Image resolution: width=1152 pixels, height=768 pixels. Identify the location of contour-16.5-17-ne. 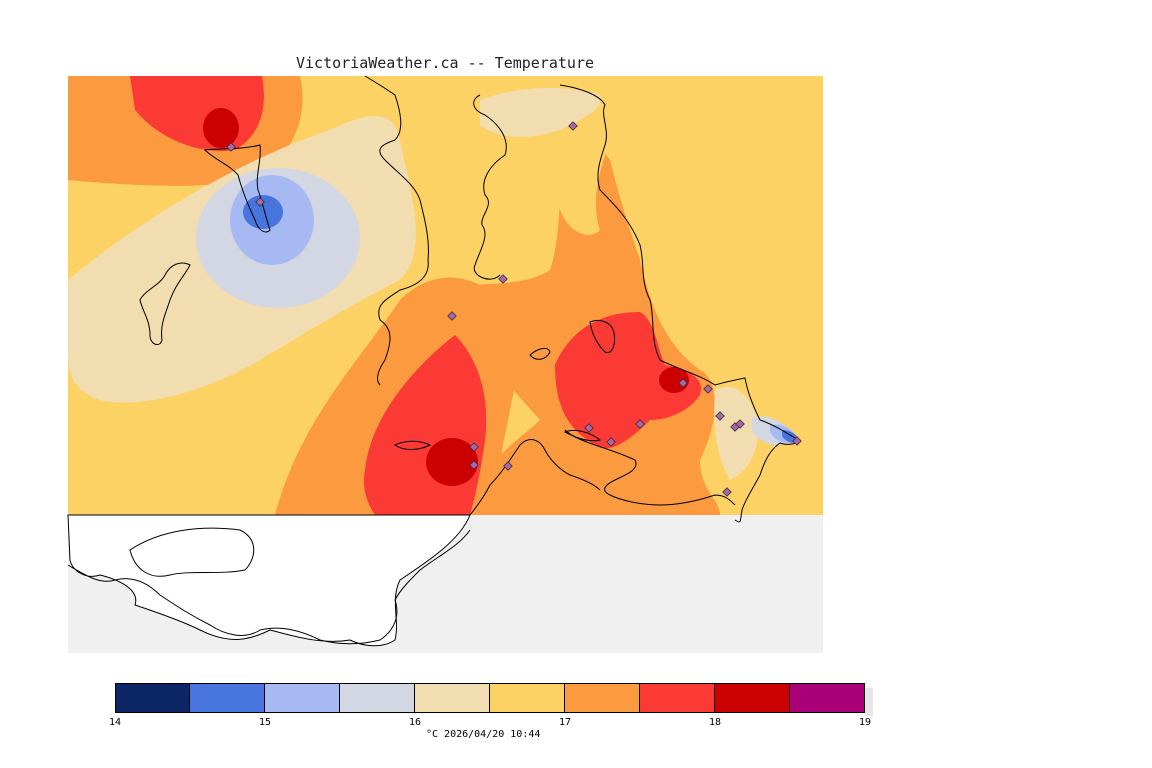
(575, 178).